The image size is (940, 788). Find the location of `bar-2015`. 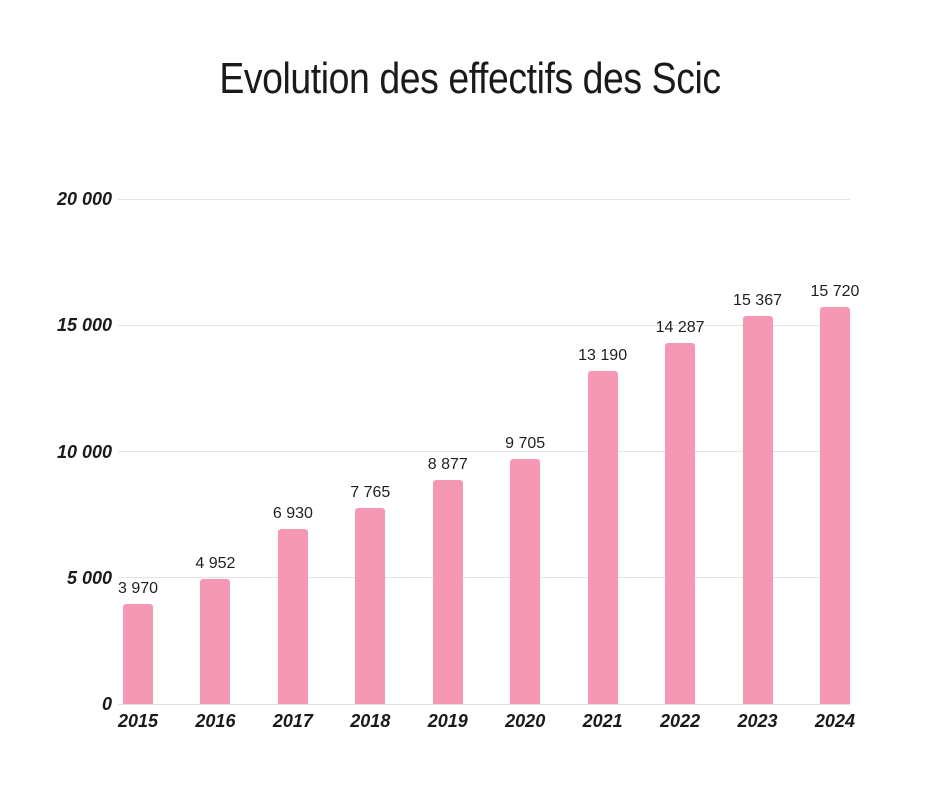

bar-2015 is located at coordinates (138, 653).